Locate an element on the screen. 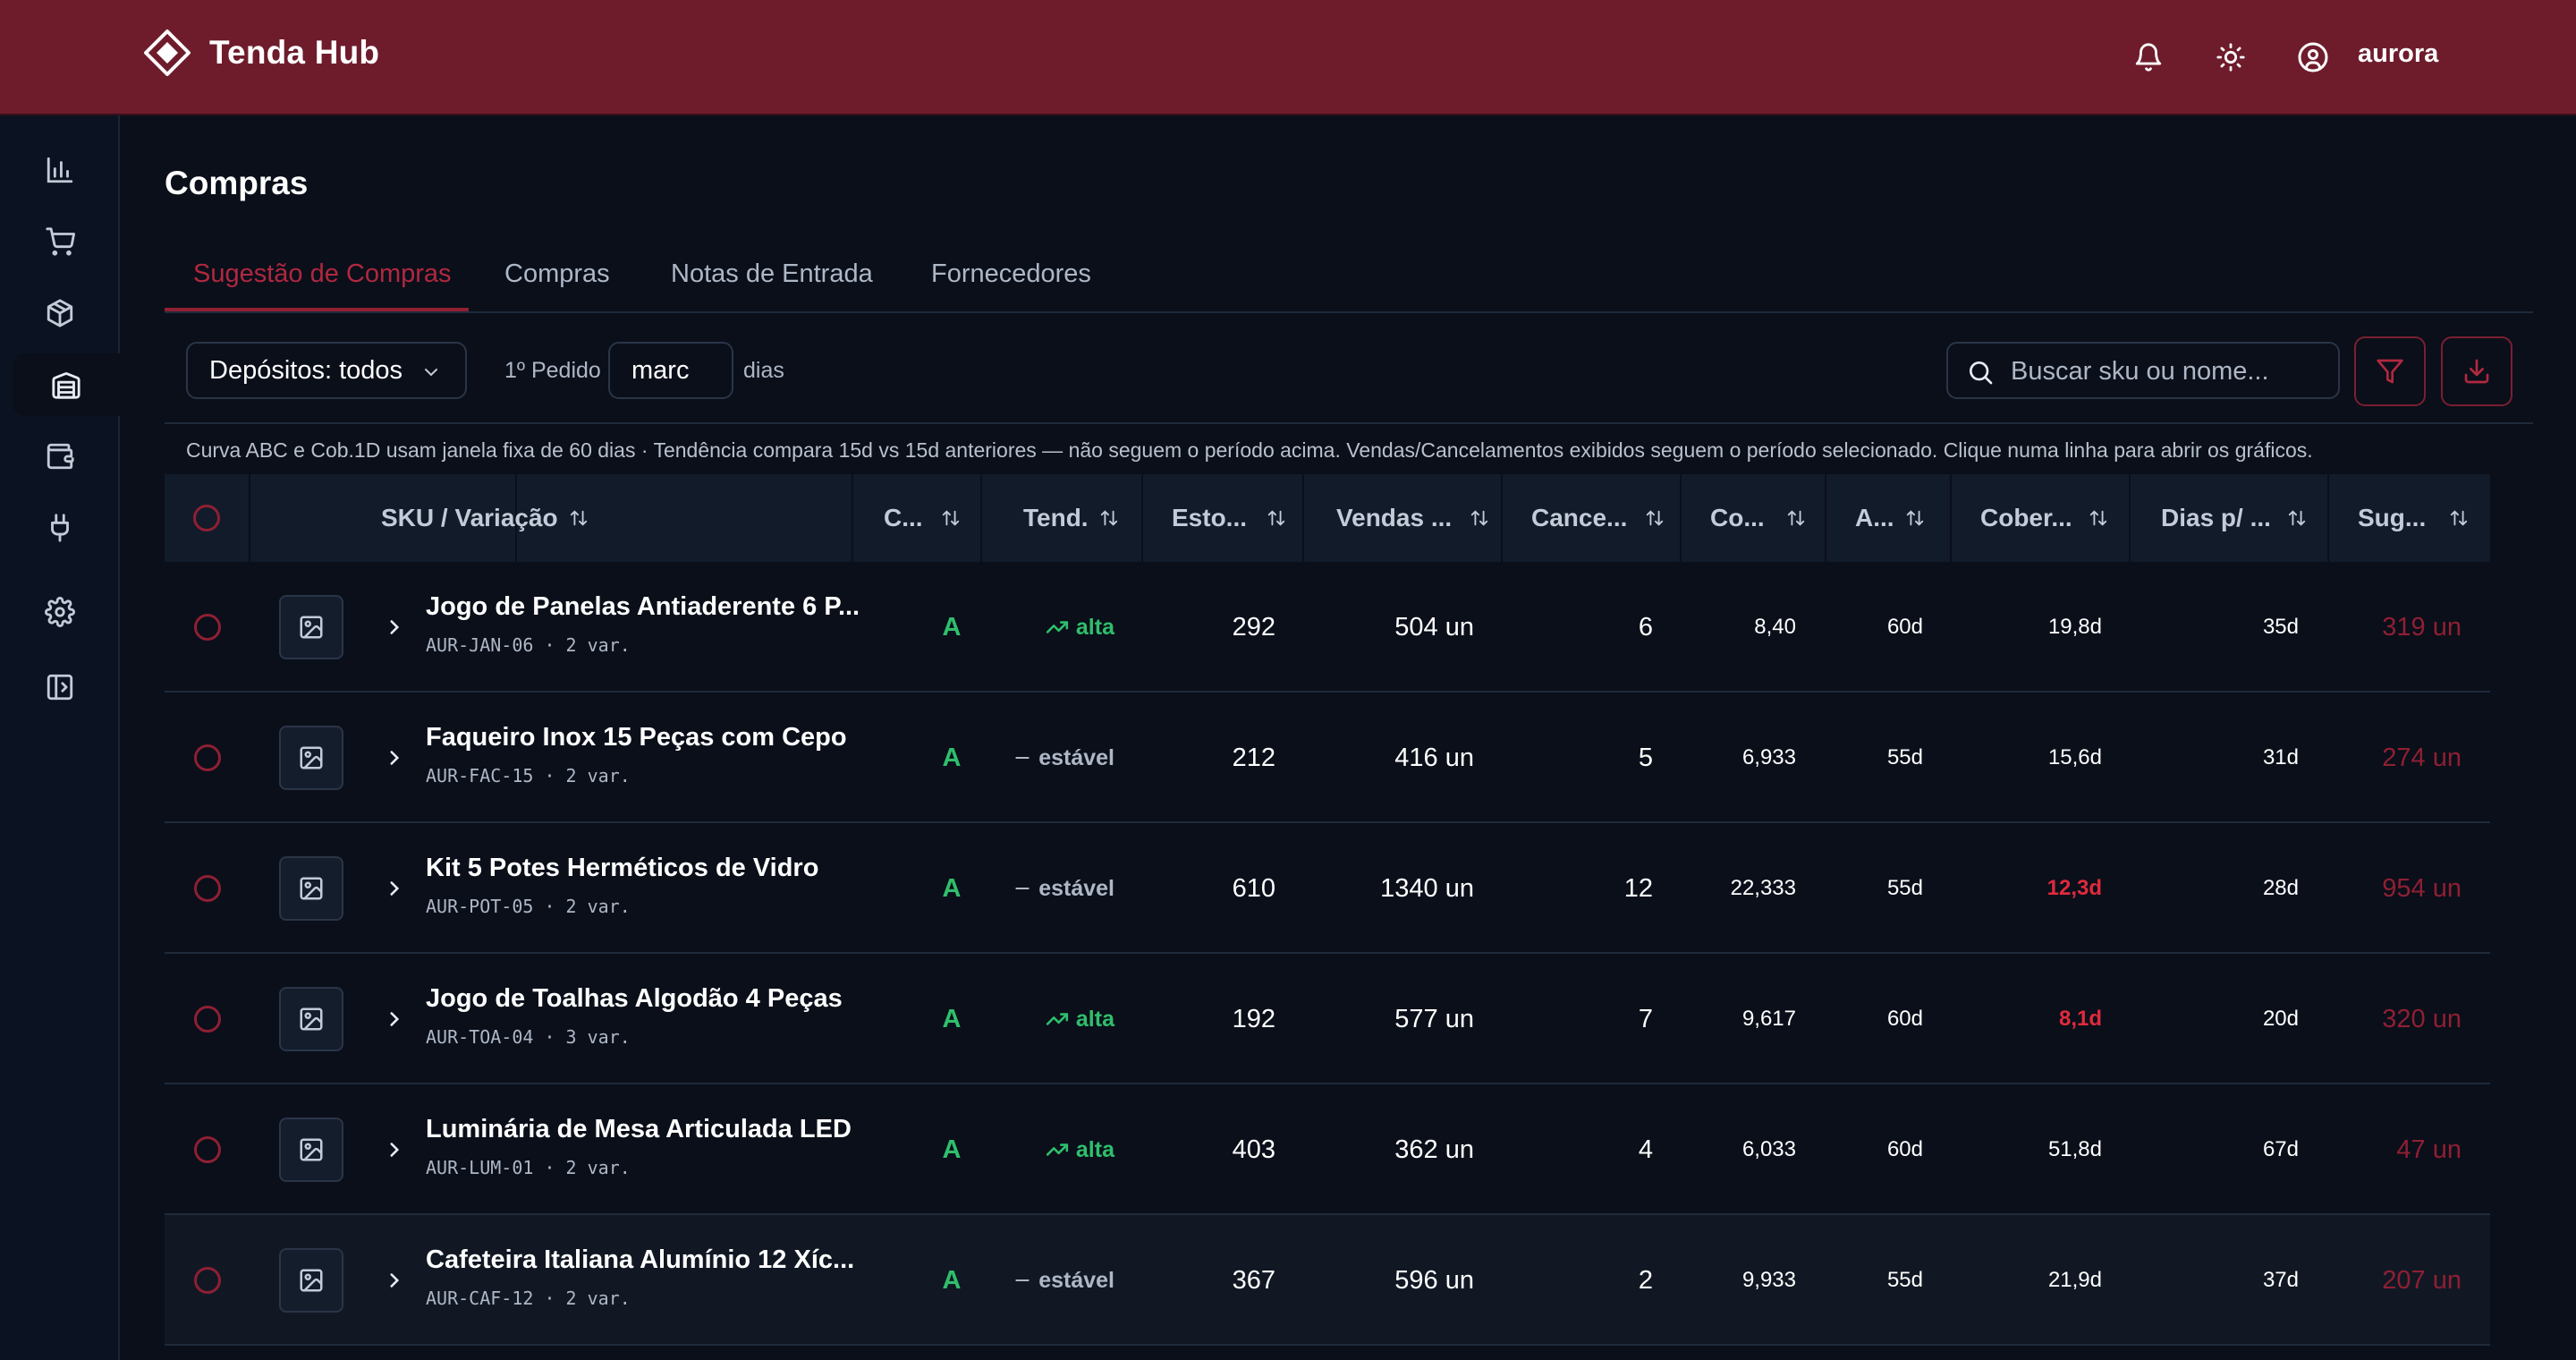 This screenshot has height=1360, width=2576. sidebar-item-products is located at coordinates (60, 313).